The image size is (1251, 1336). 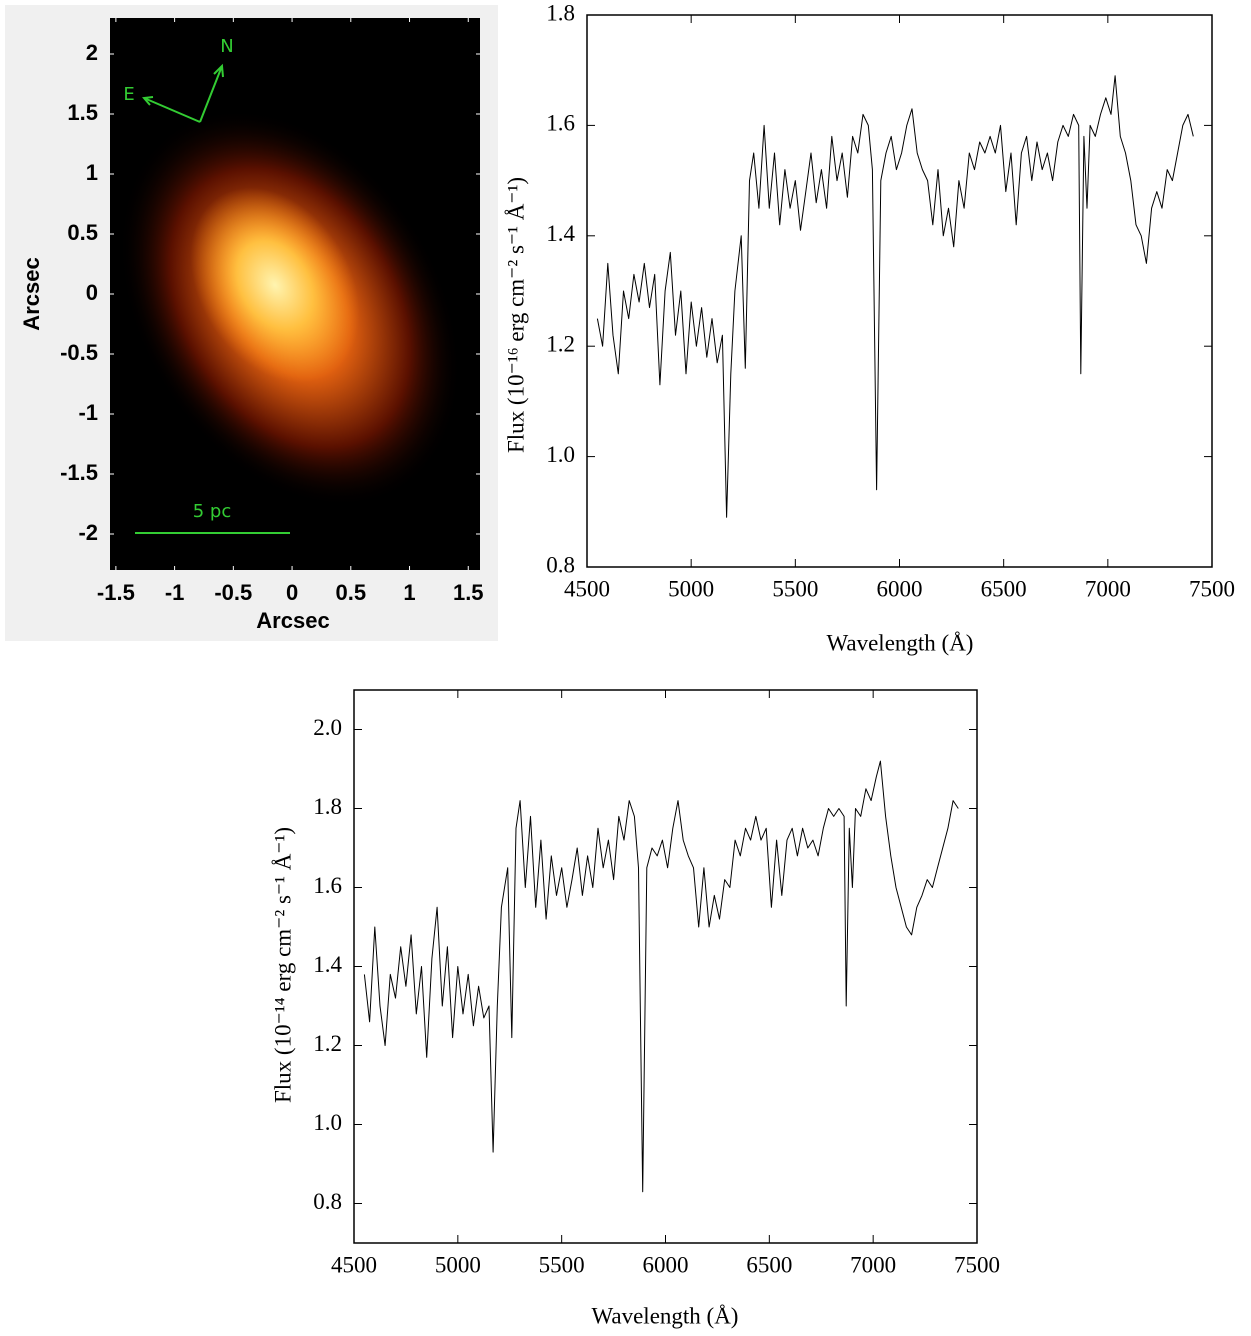 I want to click on y-axis-label: Arcsec, so click(x=31, y=293).